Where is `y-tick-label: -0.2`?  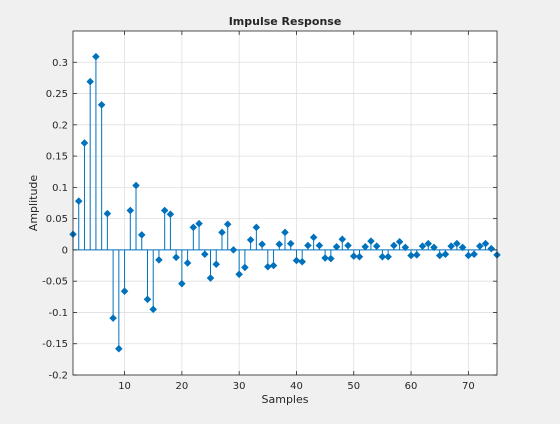
y-tick-label: -0.2 is located at coordinates (58, 376).